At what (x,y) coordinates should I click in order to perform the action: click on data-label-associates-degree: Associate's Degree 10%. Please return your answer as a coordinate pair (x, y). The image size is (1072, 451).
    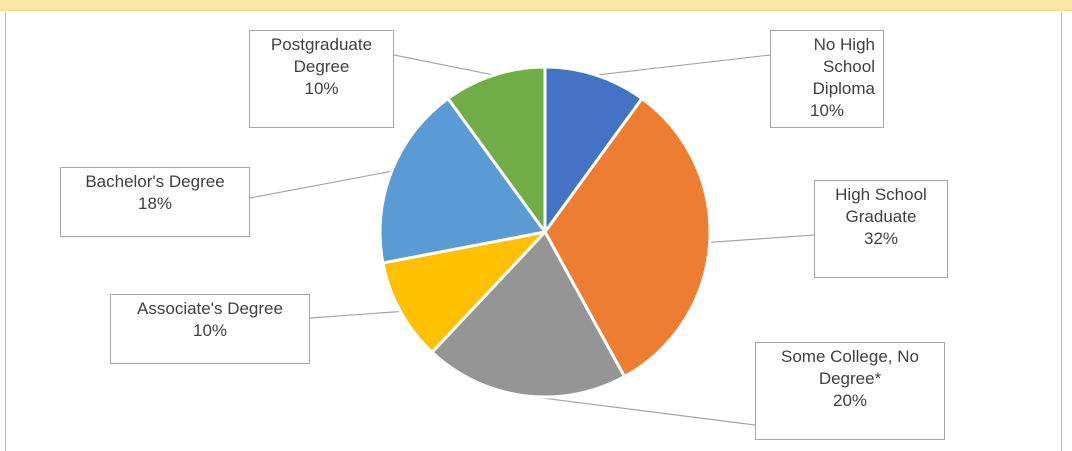
    Looking at the image, I should click on (210, 329).